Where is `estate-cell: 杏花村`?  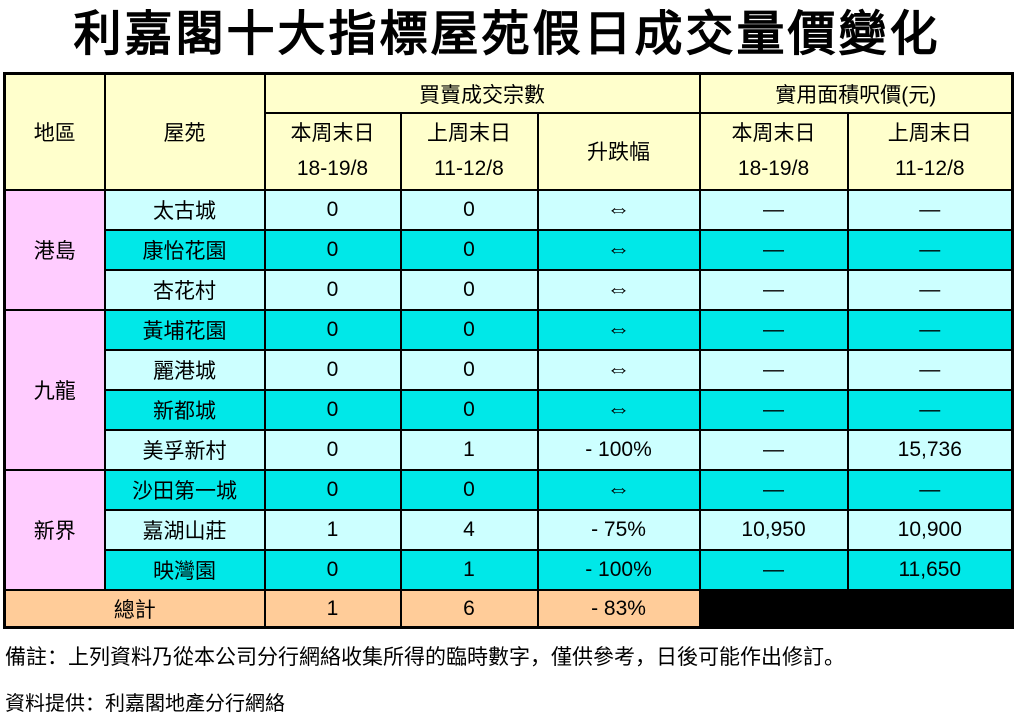 estate-cell: 杏花村 is located at coordinates (184, 289).